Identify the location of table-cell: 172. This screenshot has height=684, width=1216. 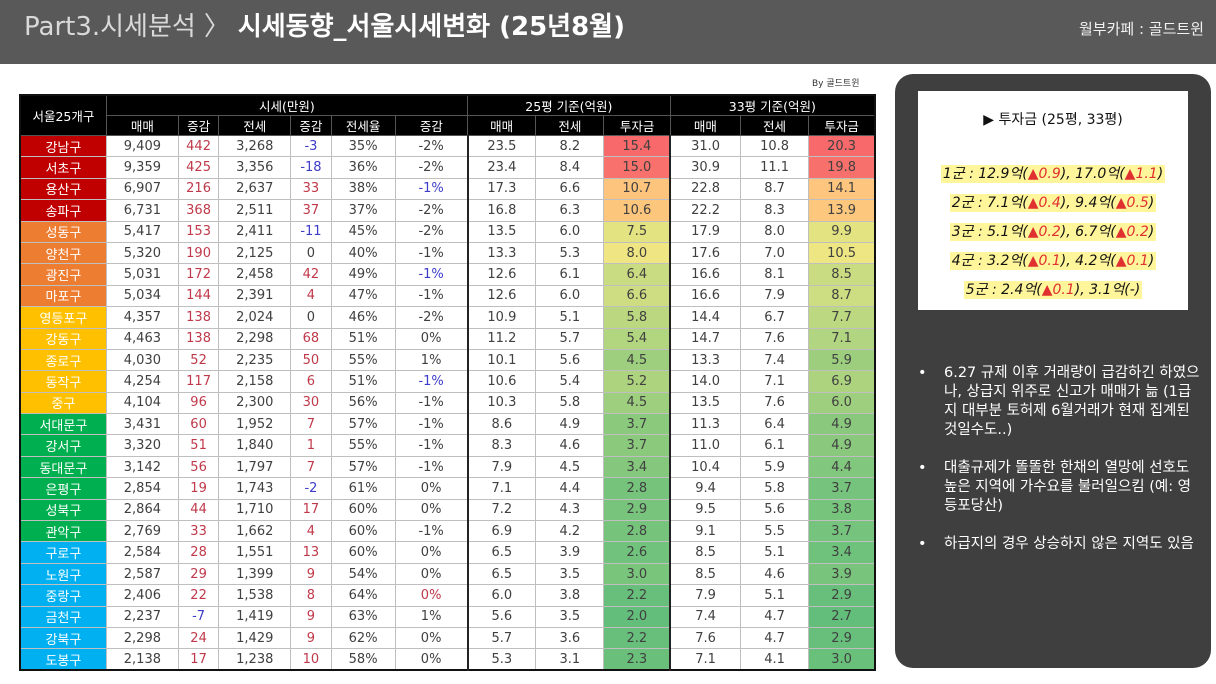
(199, 274).